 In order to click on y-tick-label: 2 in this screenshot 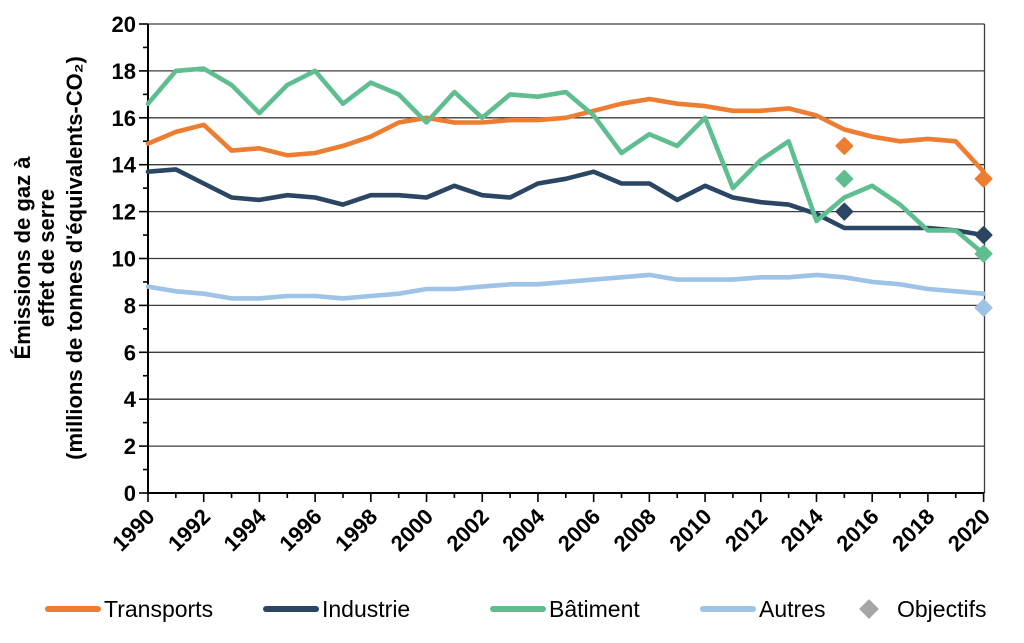, I will do `click(130, 446)`.